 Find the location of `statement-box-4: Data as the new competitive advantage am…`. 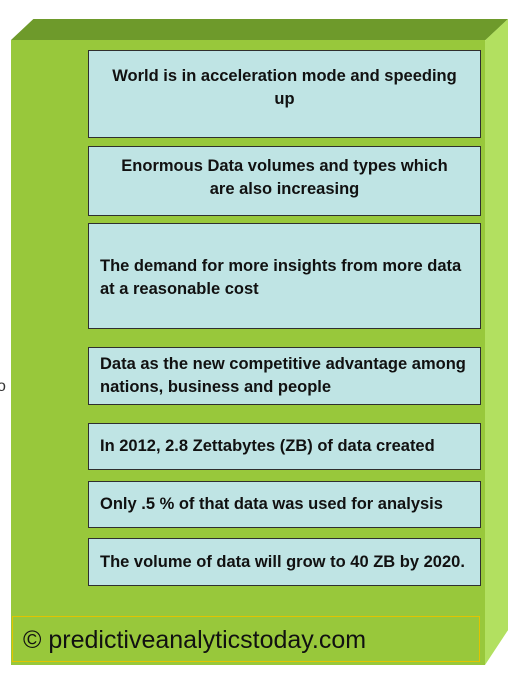

statement-box-4: Data as the new competitive advantage am… is located at coordinates (284, 376).